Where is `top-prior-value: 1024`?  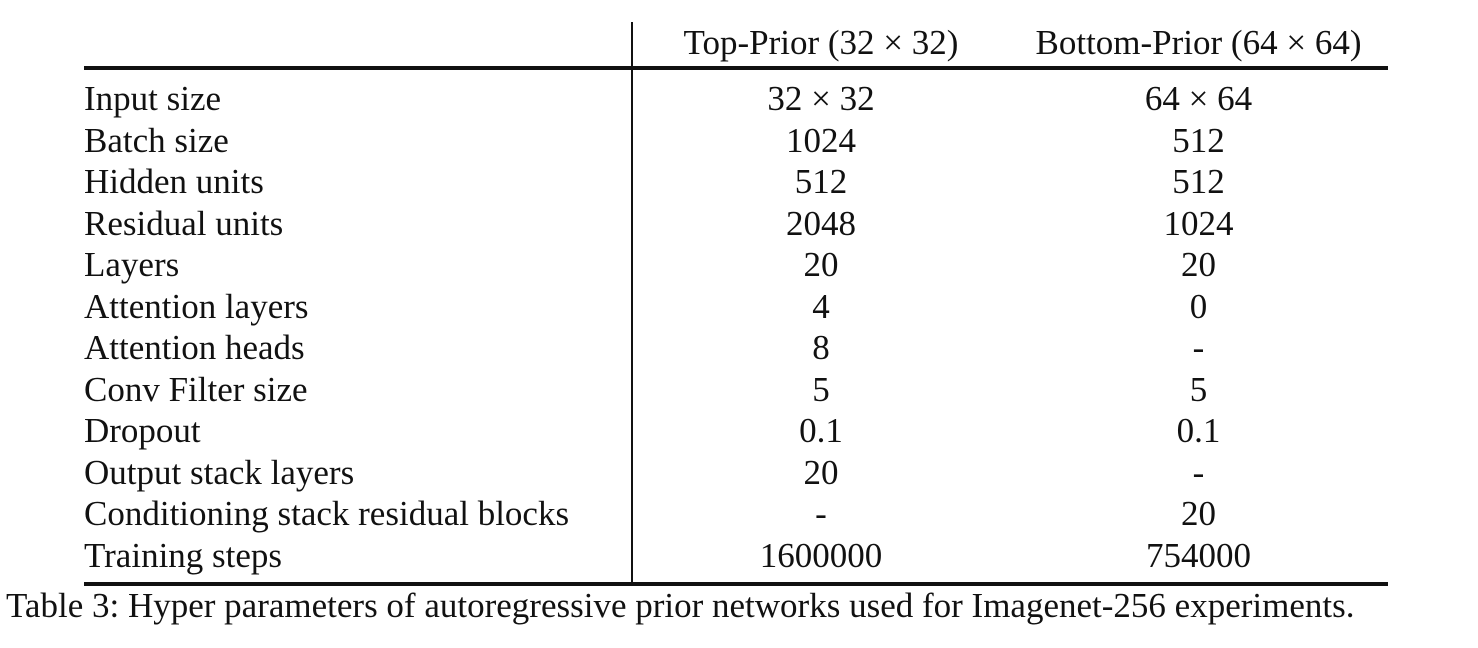 top-prior-value: 1024 is located at coordinates (821, 140).